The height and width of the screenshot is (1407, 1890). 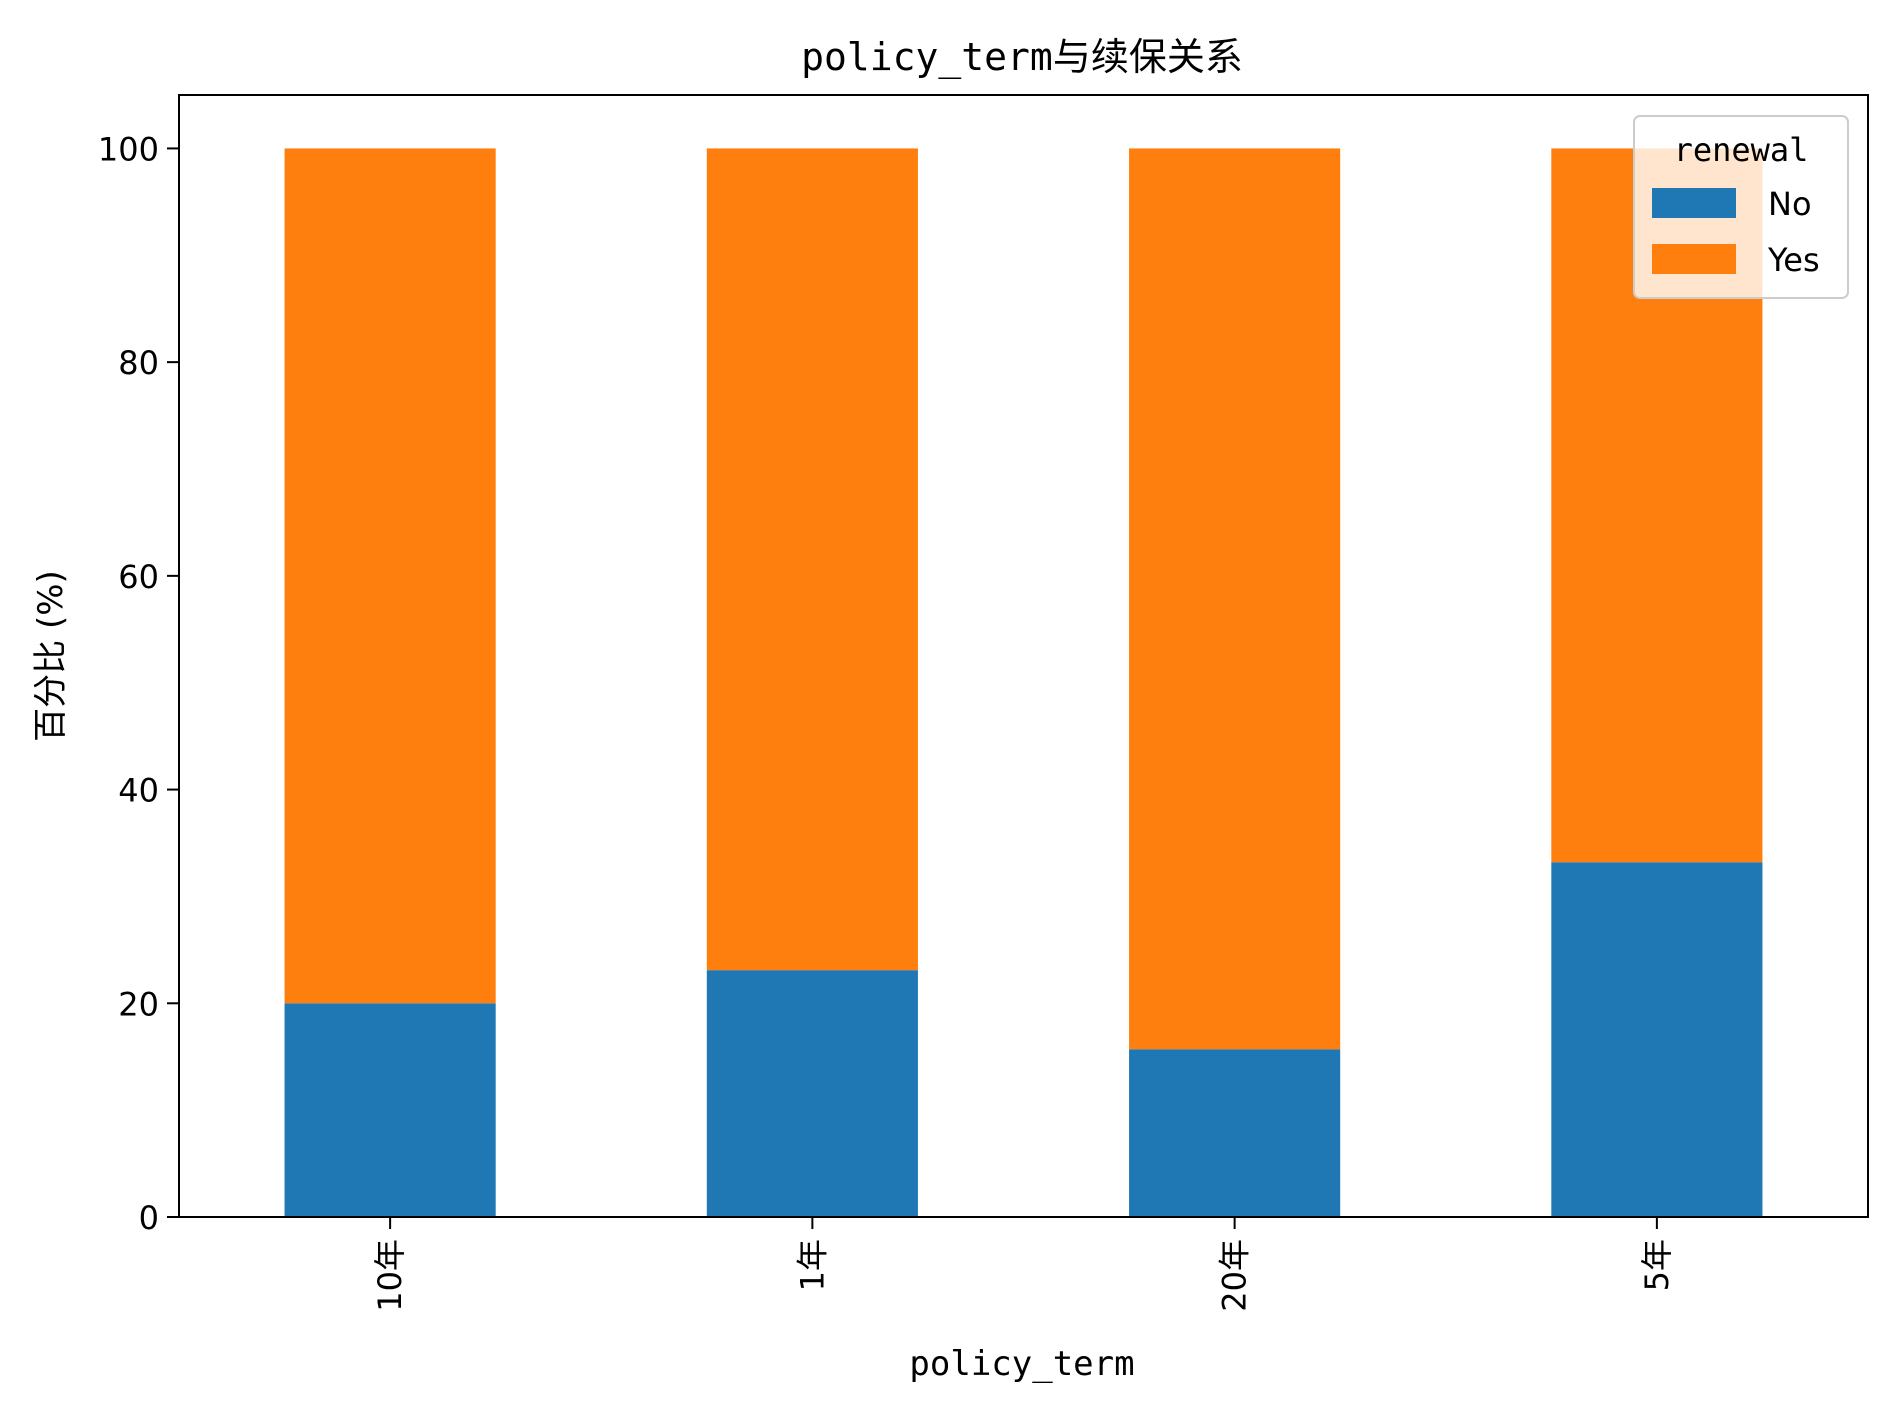 I want to click on x-tick-label: 20年, so click(x=1235, y=1275).